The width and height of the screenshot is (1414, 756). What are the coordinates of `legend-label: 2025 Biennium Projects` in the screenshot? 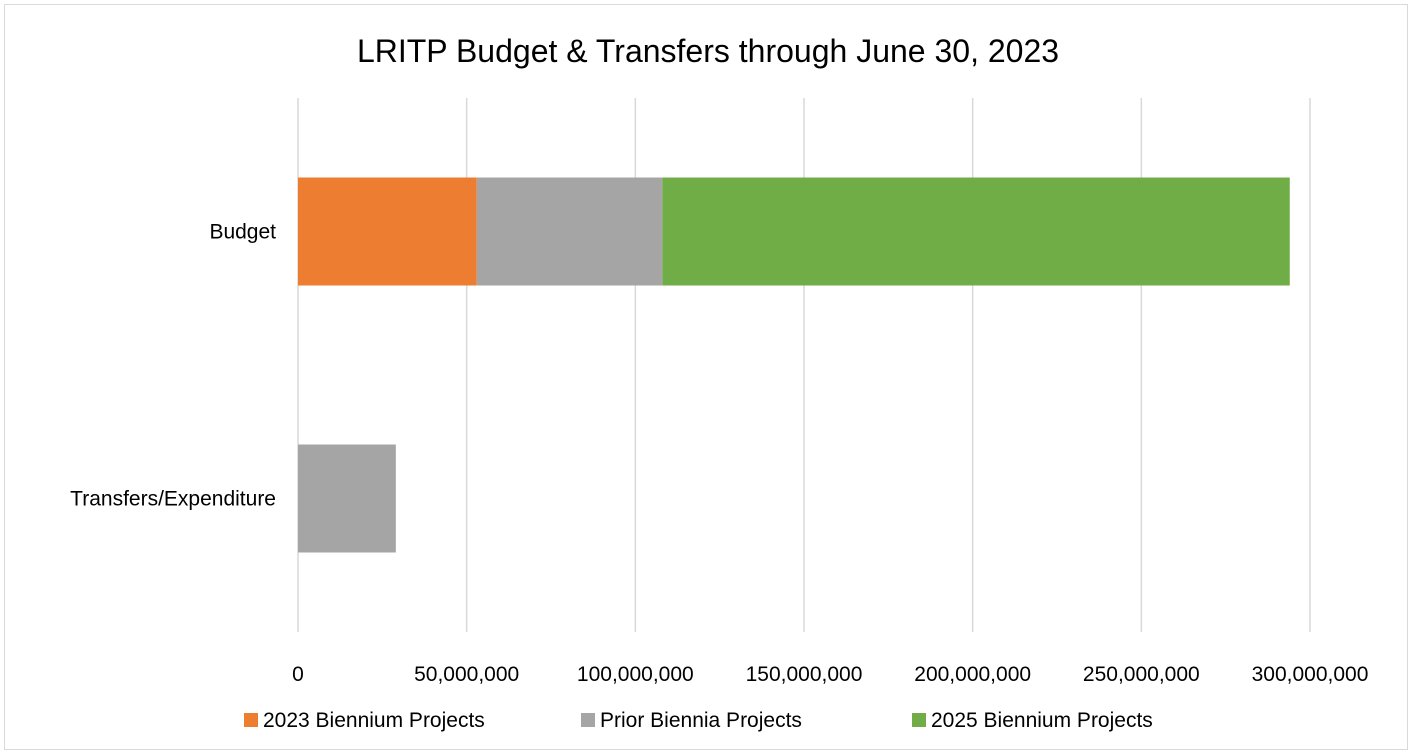 It's located at (1042, 720).